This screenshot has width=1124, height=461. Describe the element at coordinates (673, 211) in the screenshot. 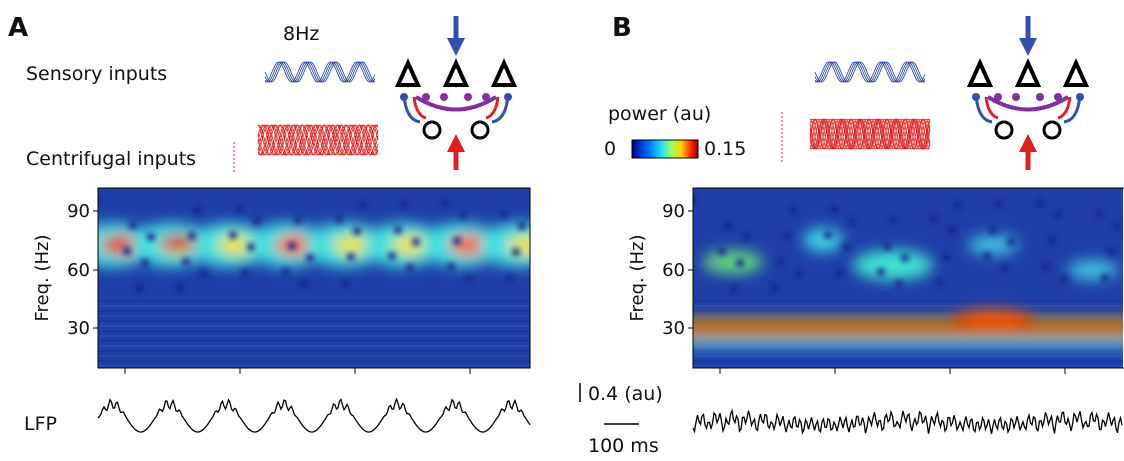

I see `y-tick-label: 90` at that location.